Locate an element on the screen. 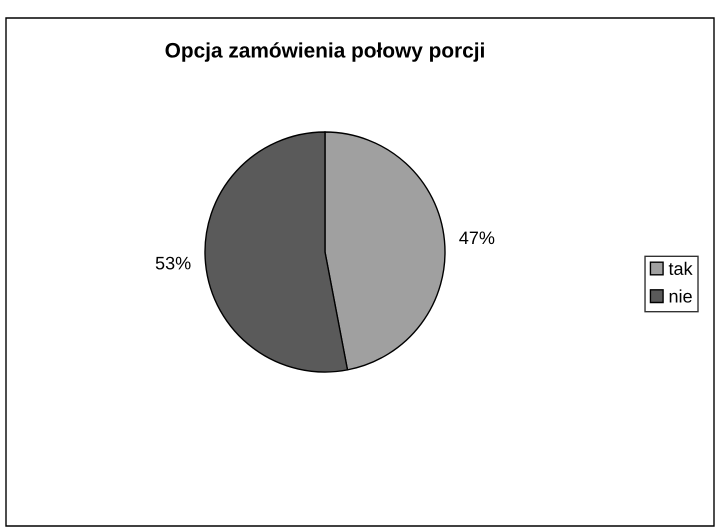  data-label: 47% is located at coordinates (476, 237).